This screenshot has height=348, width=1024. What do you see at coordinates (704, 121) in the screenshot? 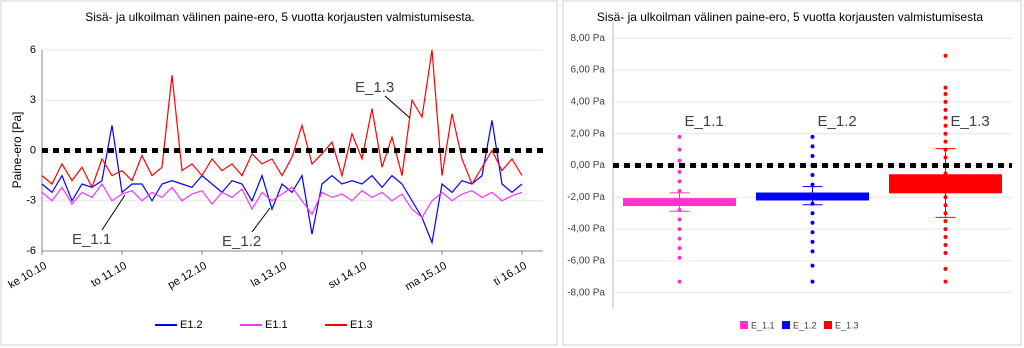
I see `category-label: E_1.1` at bounding box center [704, 121].